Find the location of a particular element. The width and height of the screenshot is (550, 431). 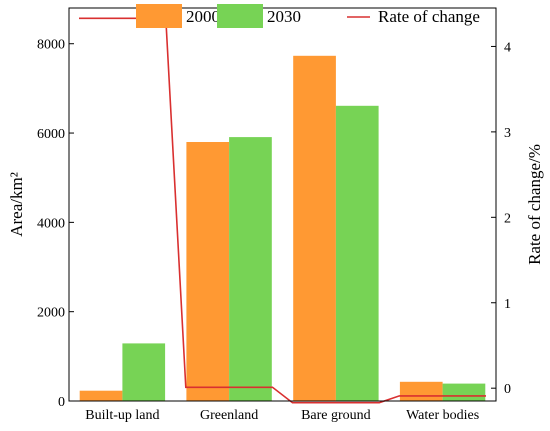

bar-2030-water-bodies is located at coordinates (464, 392).